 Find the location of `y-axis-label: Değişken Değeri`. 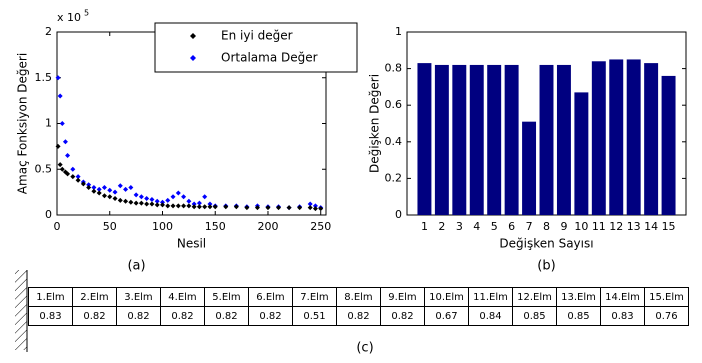

y-axis-label: Değişken Değeri is located at coordinates (375, 123).